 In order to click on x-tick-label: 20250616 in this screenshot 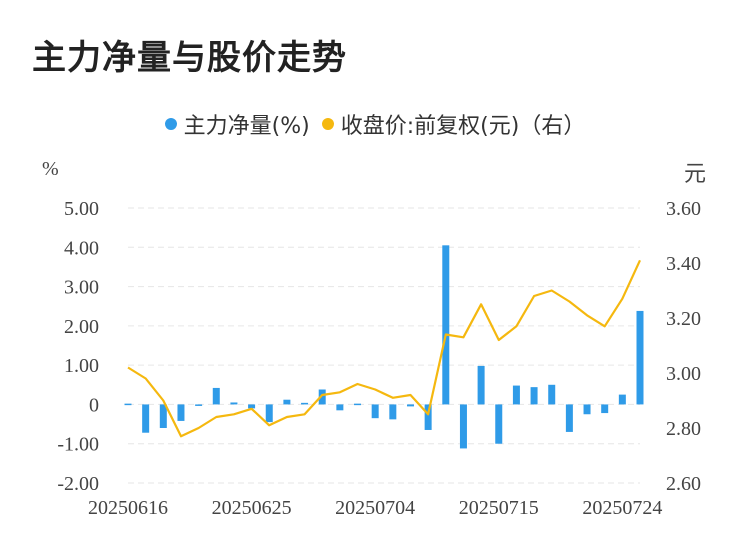, I will do `click(128, 508)`.